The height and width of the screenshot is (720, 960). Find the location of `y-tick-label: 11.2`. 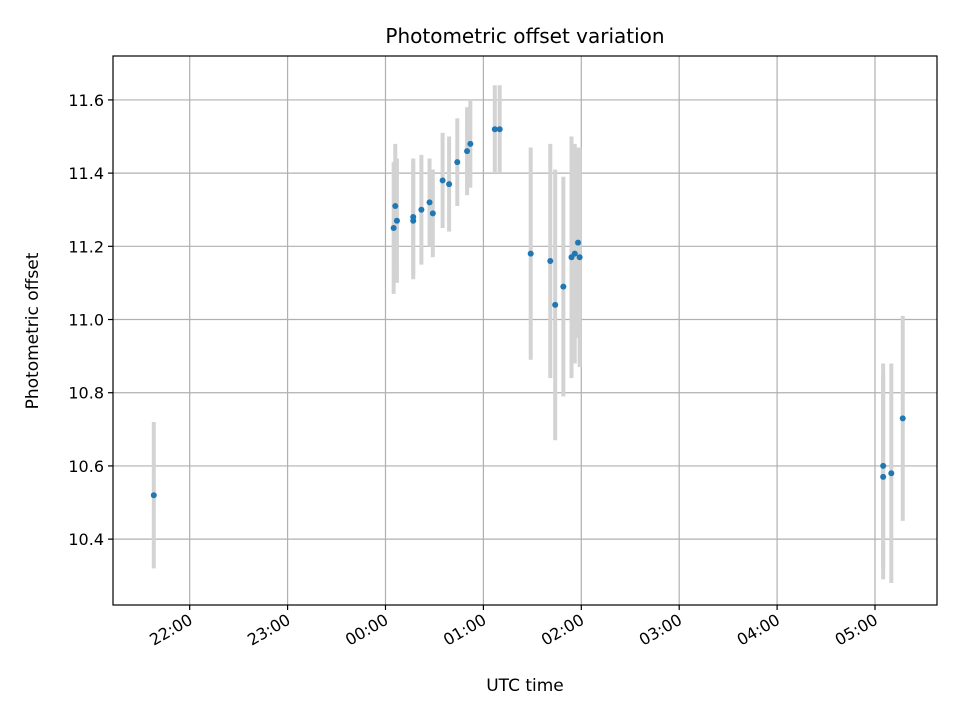

y-tick-label: 11.2 is located at coordinates (86, 246).